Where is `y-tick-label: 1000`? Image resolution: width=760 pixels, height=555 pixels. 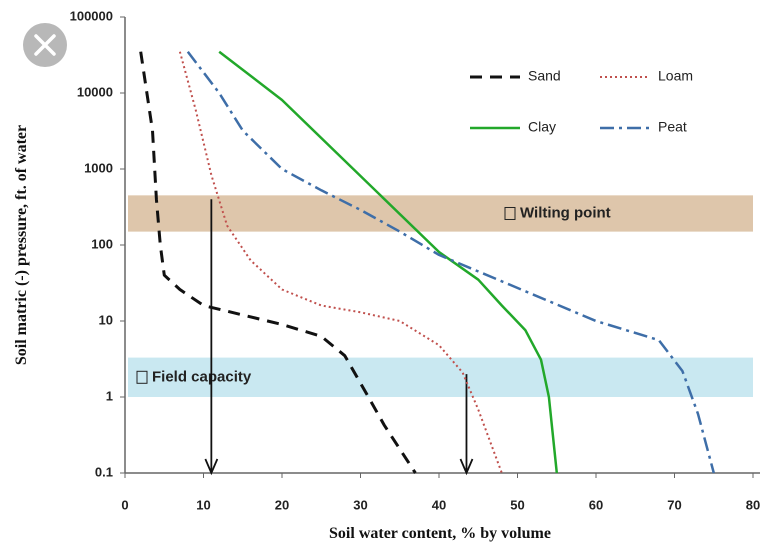
y-tick-label: 1000 is located at coordinates (98, 167).